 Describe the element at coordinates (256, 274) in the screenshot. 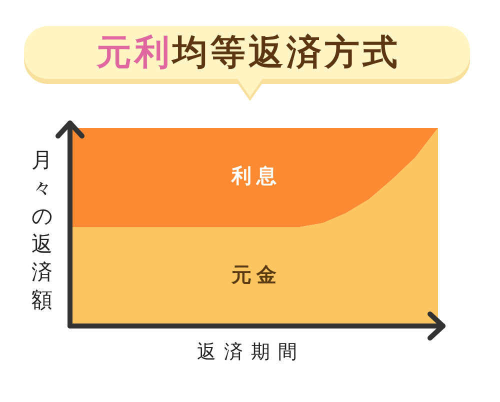

I see `series-label: 元金` at that location.